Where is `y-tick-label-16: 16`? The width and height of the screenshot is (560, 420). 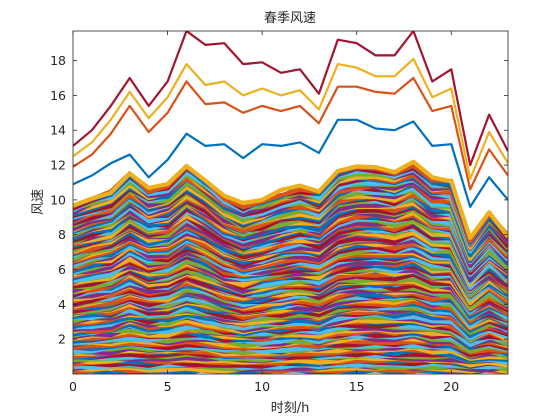
y-tick-label-16: 16 is located at coordinates (58, 95).